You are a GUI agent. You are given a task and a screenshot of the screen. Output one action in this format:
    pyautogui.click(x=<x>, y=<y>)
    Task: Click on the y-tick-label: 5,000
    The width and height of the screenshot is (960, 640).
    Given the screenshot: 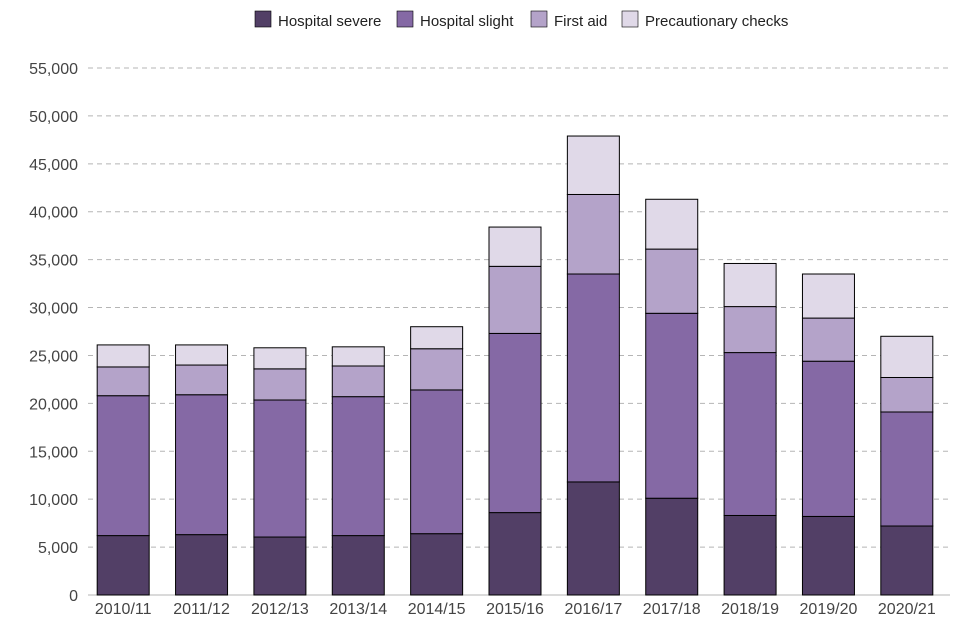 What is the action you would take?
    pyautogui.click(x=58, y=548)
    